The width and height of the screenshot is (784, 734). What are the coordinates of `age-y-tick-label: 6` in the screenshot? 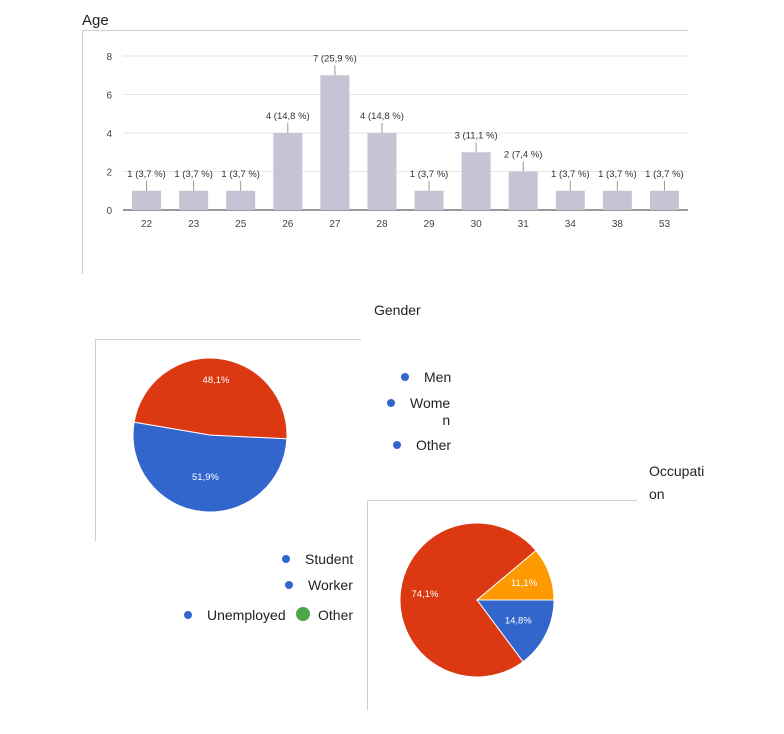 It's located at (109, 96).